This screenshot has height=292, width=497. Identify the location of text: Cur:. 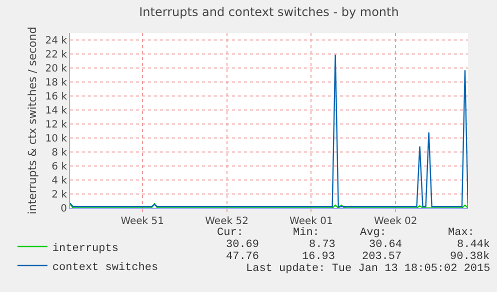
(230, 233).